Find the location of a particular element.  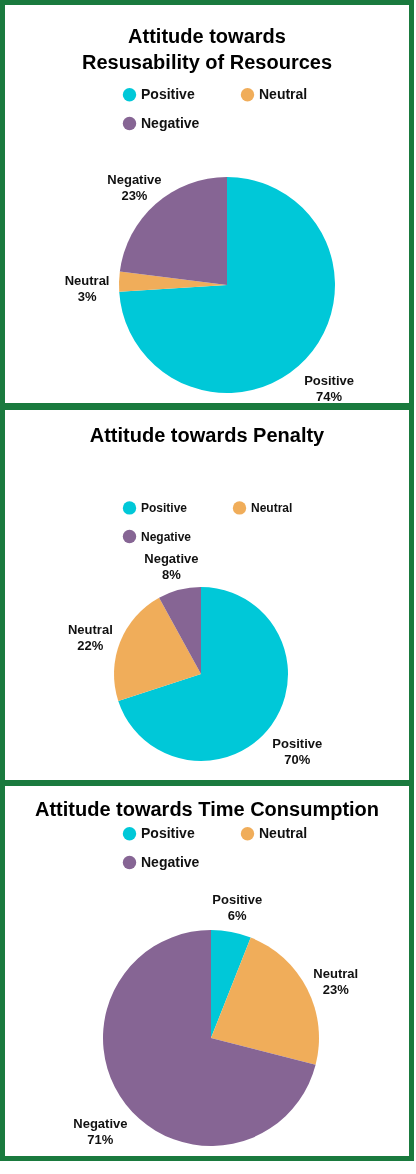

data-label: 6% is located at coordinates (237, 916).